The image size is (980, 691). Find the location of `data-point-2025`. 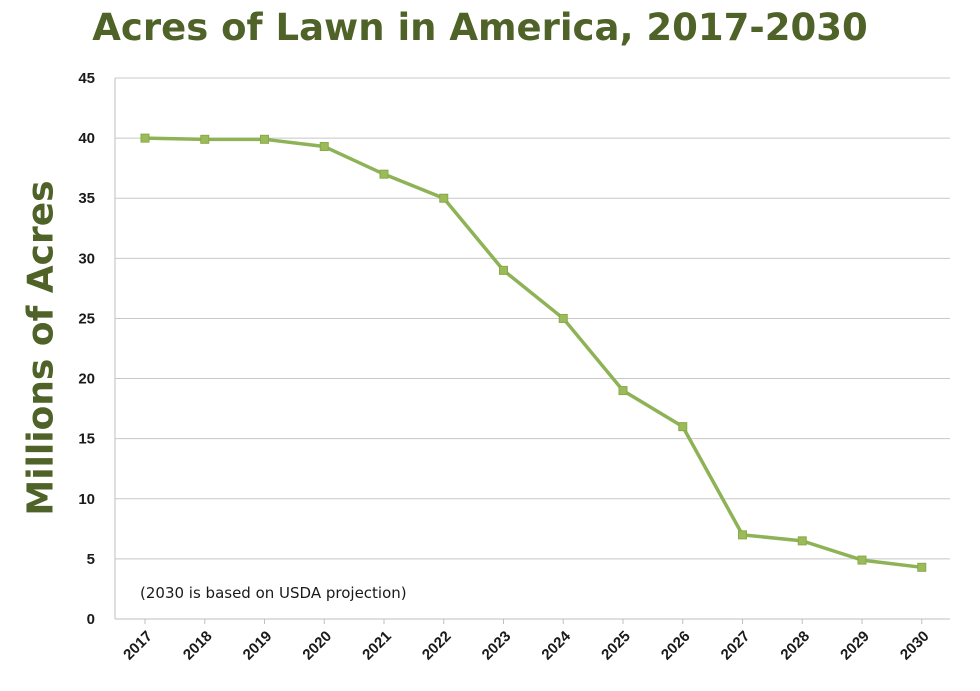

data-point-2025 is located at coordinates (623, 391).